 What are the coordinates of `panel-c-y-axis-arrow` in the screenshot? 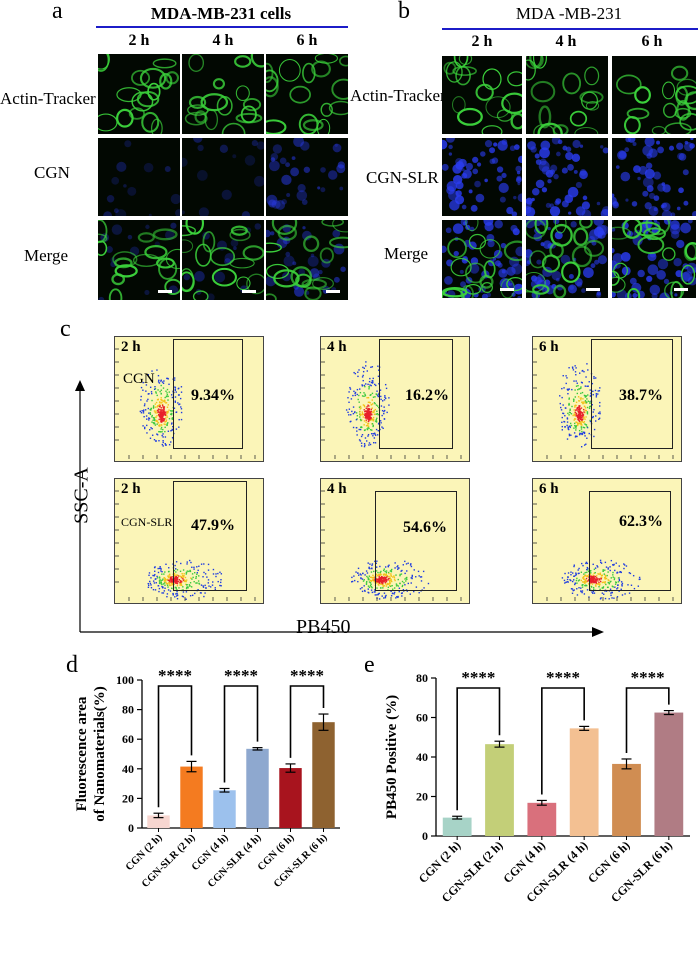 It's located at (80, 506).